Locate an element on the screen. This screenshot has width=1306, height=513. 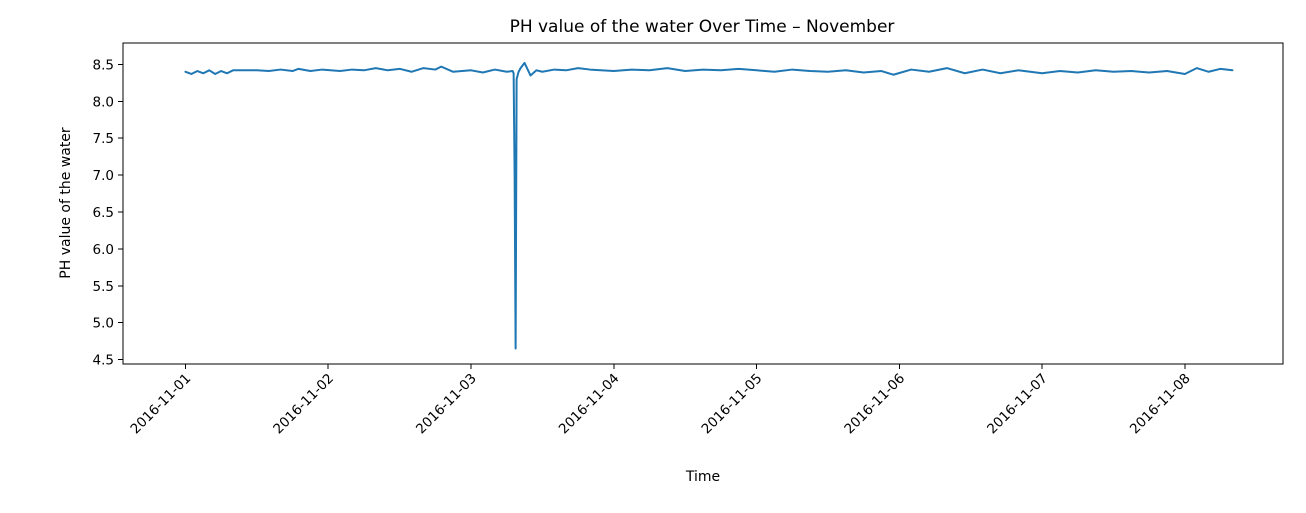
y-axis-ticks: 4.5 5.0 5.5 6.0 6.5 7.0 7.5 8.0 8.5 is located at coordinates (108, 213).